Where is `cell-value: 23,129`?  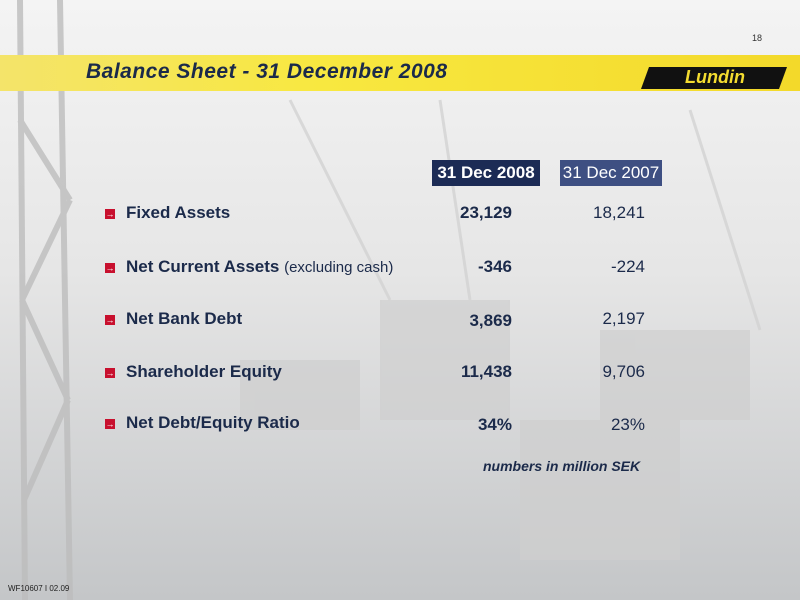 cell-value: 23,129 is located at coordinates (486, 212).